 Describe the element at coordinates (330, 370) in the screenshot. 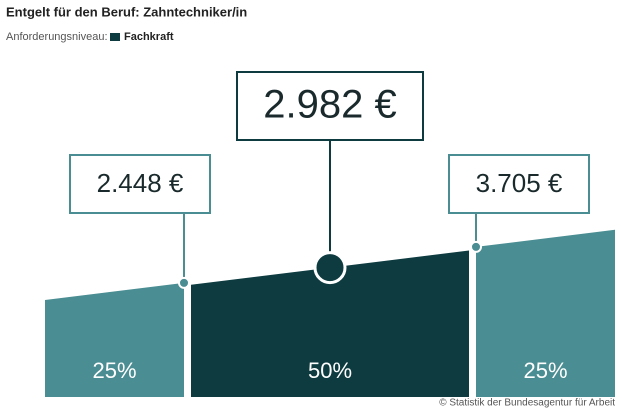

I see `share-label: 50%` at that location.